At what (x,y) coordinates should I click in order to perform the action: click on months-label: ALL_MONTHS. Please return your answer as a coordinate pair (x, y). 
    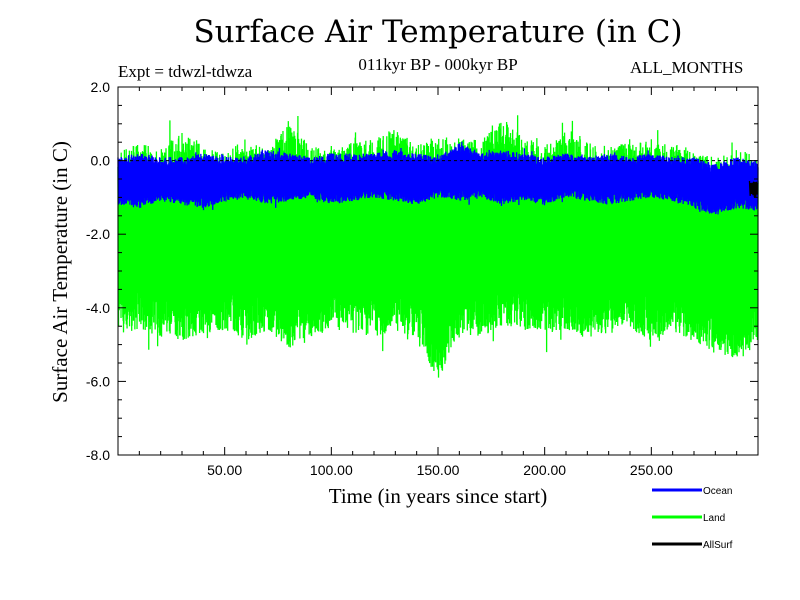
    Looking at the image, I should click on (687, 67).